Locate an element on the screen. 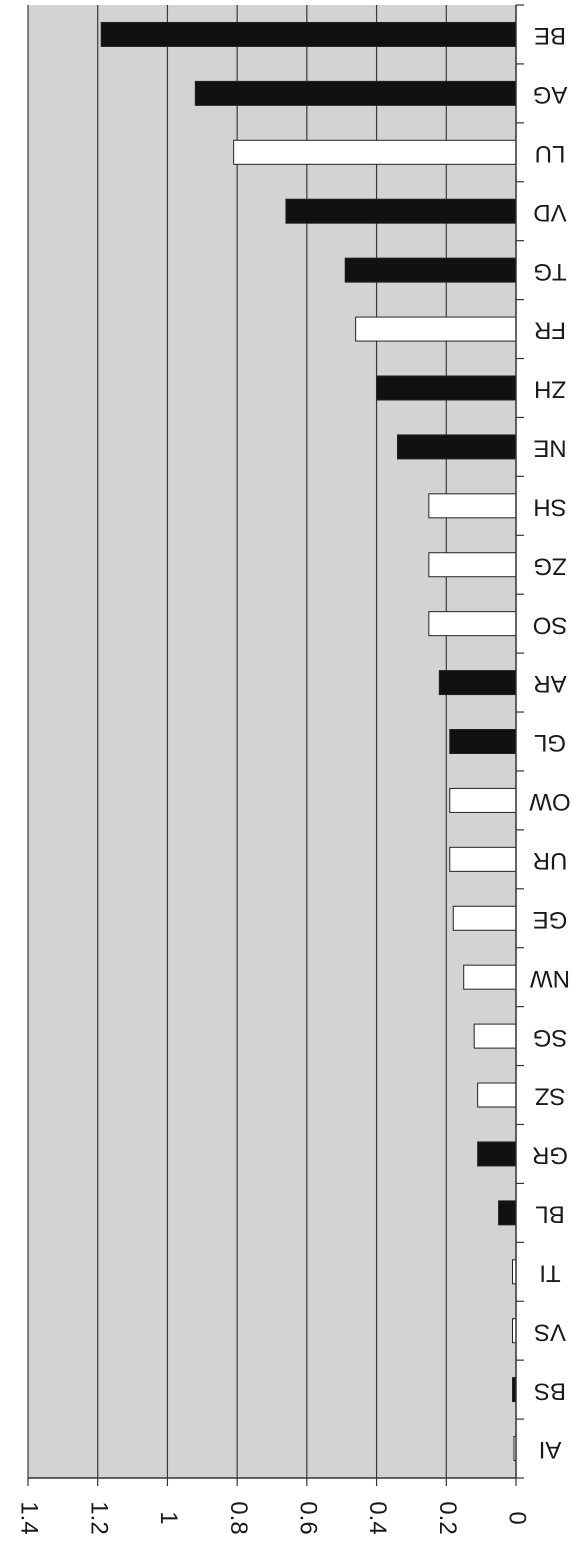 This screenshot has height=1549, width=588. bar-GE is located at coordinates (484, 918).